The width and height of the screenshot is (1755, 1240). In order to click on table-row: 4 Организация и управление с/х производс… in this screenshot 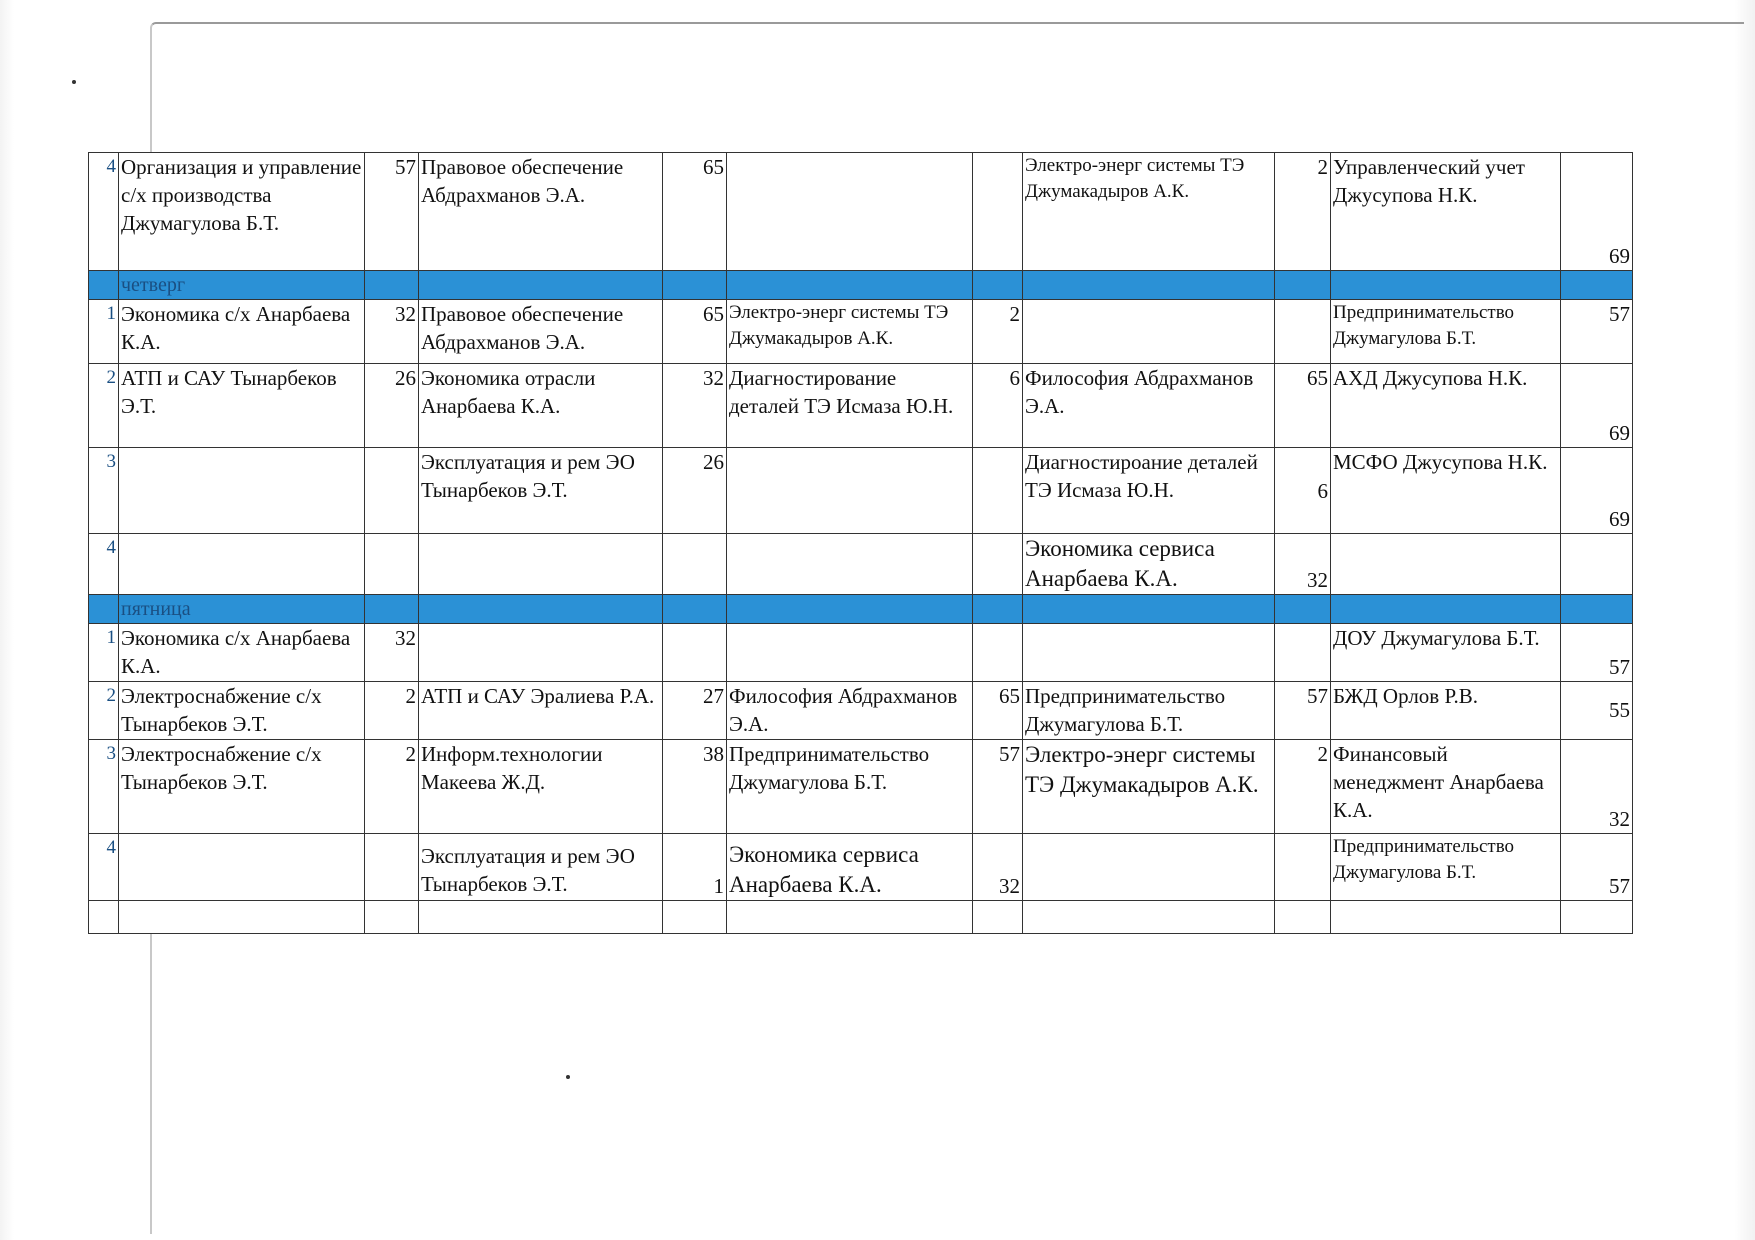, I will do `click(860, 211)`.